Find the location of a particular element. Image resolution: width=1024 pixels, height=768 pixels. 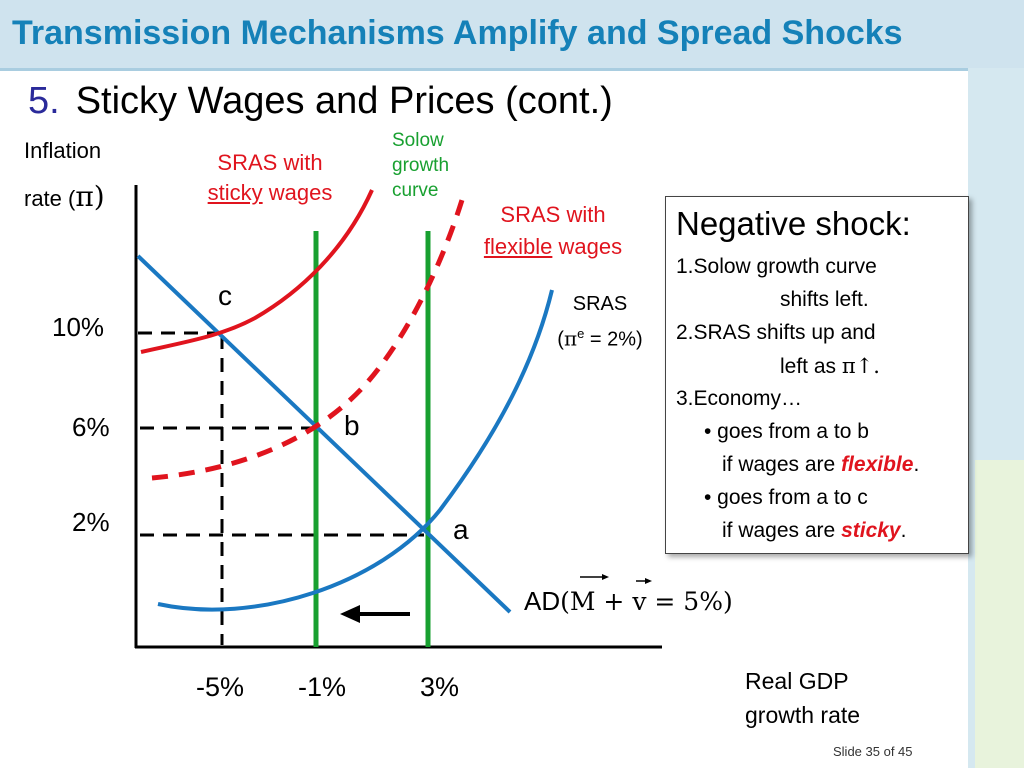

pi-e-symbol: π is located at coordinates (570, 338).